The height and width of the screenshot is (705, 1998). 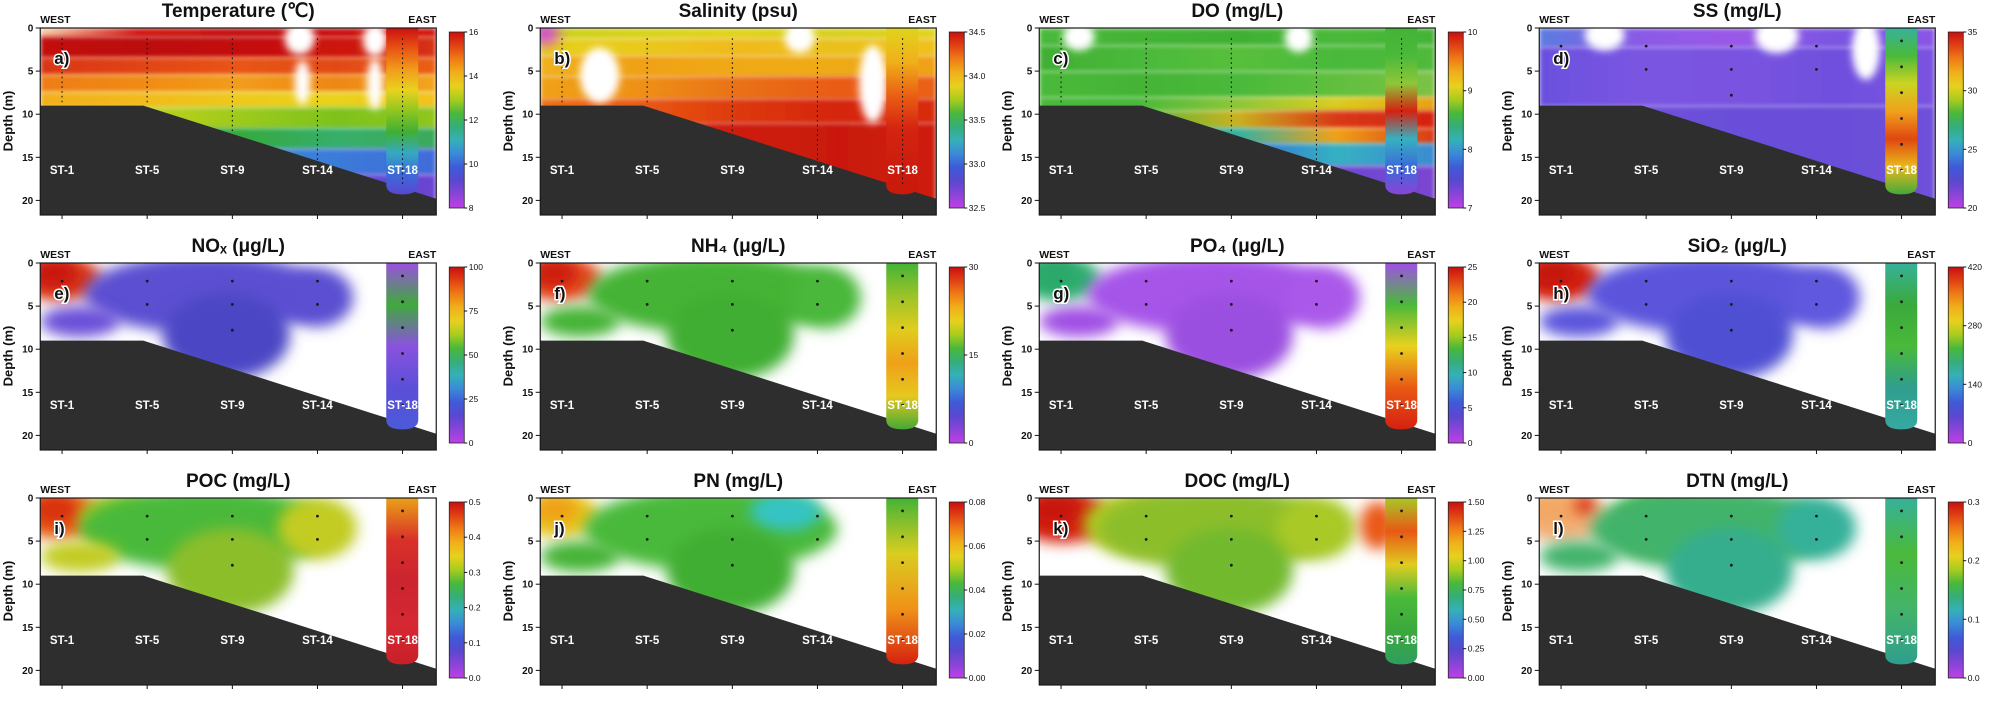 I want to click on panel-letter: k), so click(x=1060, y=528).